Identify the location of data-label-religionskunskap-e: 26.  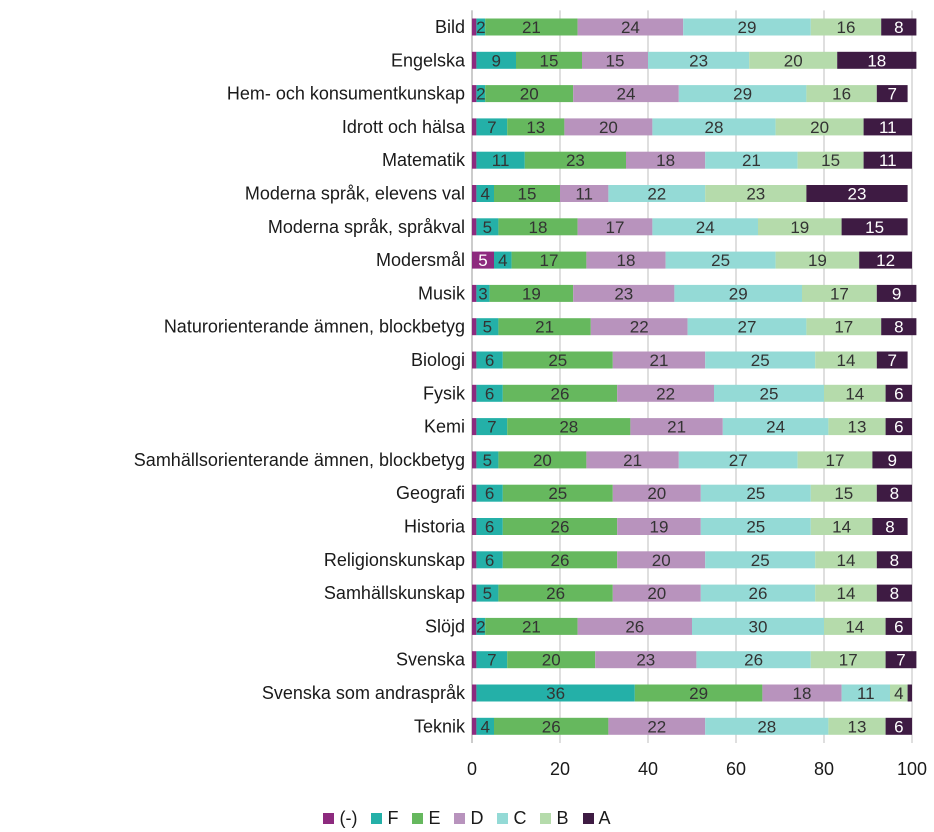
(560, 560).